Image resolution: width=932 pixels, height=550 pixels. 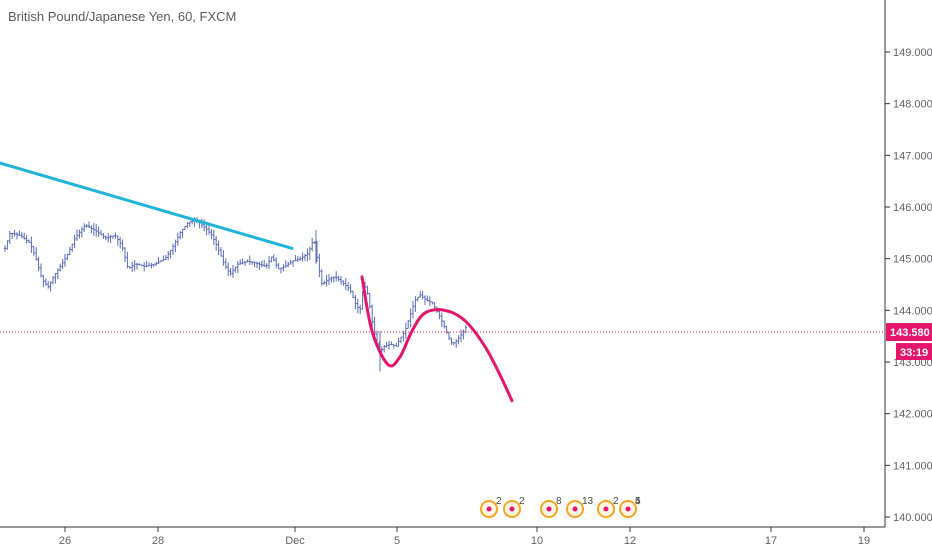 I want to click on price-tick-label: 149.000, so click(x=912, y=53).